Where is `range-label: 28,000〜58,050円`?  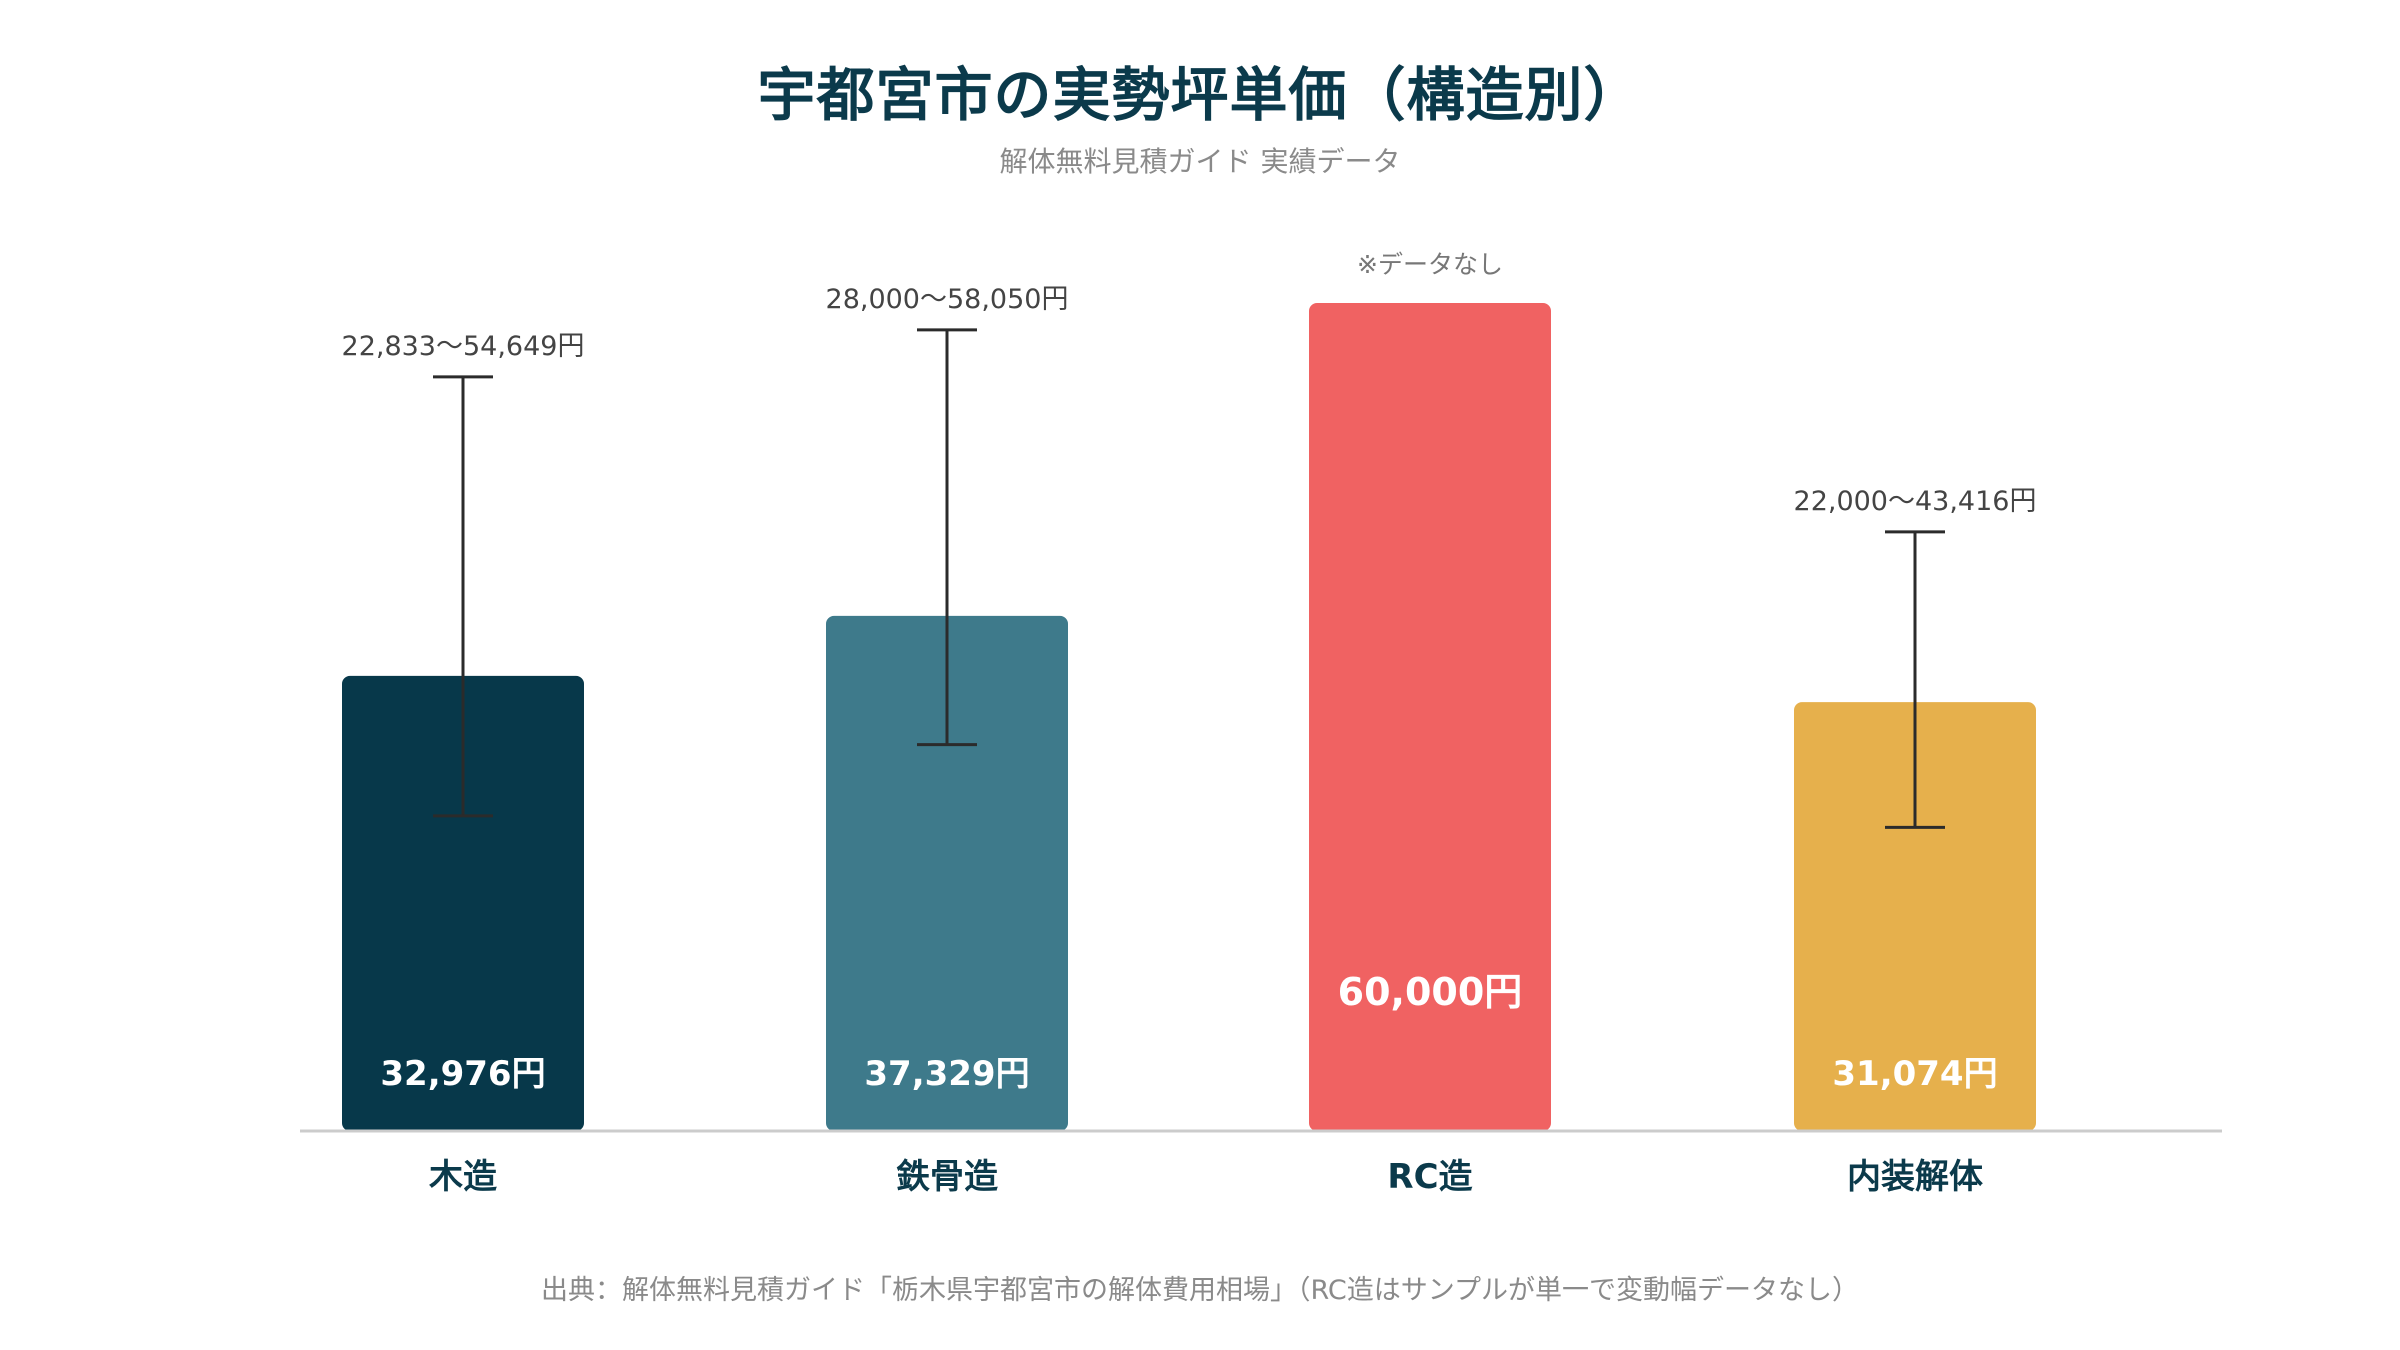
range-label: 28,000〜58,050円 is located at coordinates (947, 299).